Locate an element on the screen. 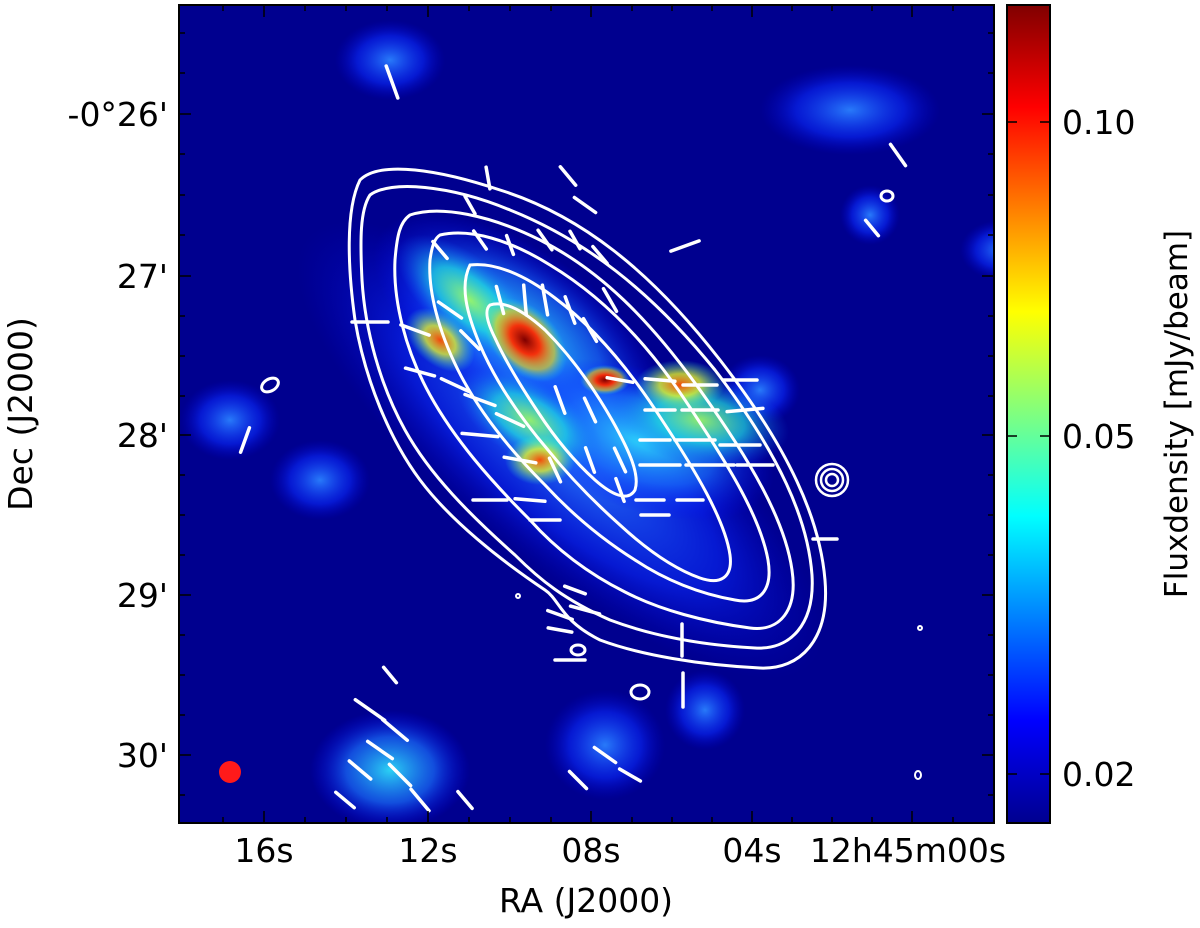 Image resolution: width=1200 pixels, height=928 pixels. colorbar-tick-label: 0.05 is located at coordinates (1098, 436).